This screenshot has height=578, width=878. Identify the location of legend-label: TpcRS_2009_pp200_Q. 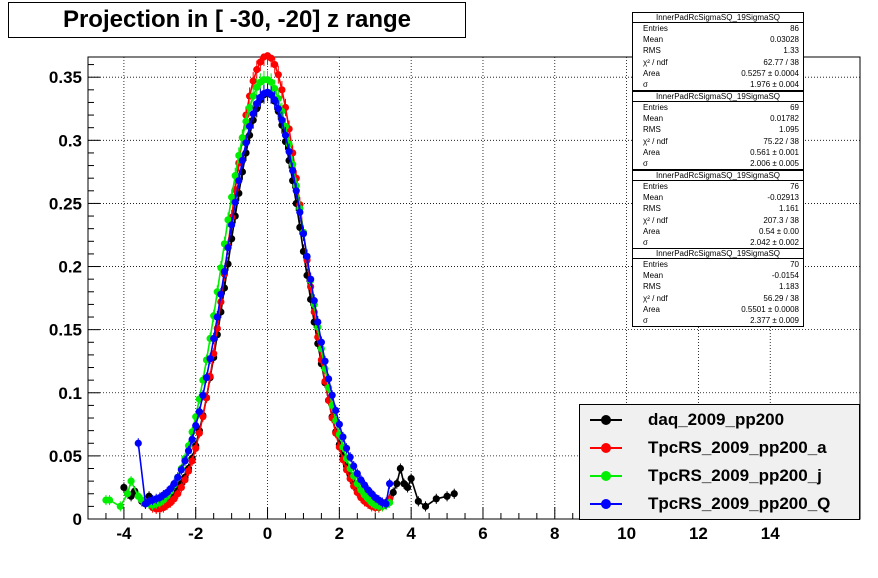
(739, 503).